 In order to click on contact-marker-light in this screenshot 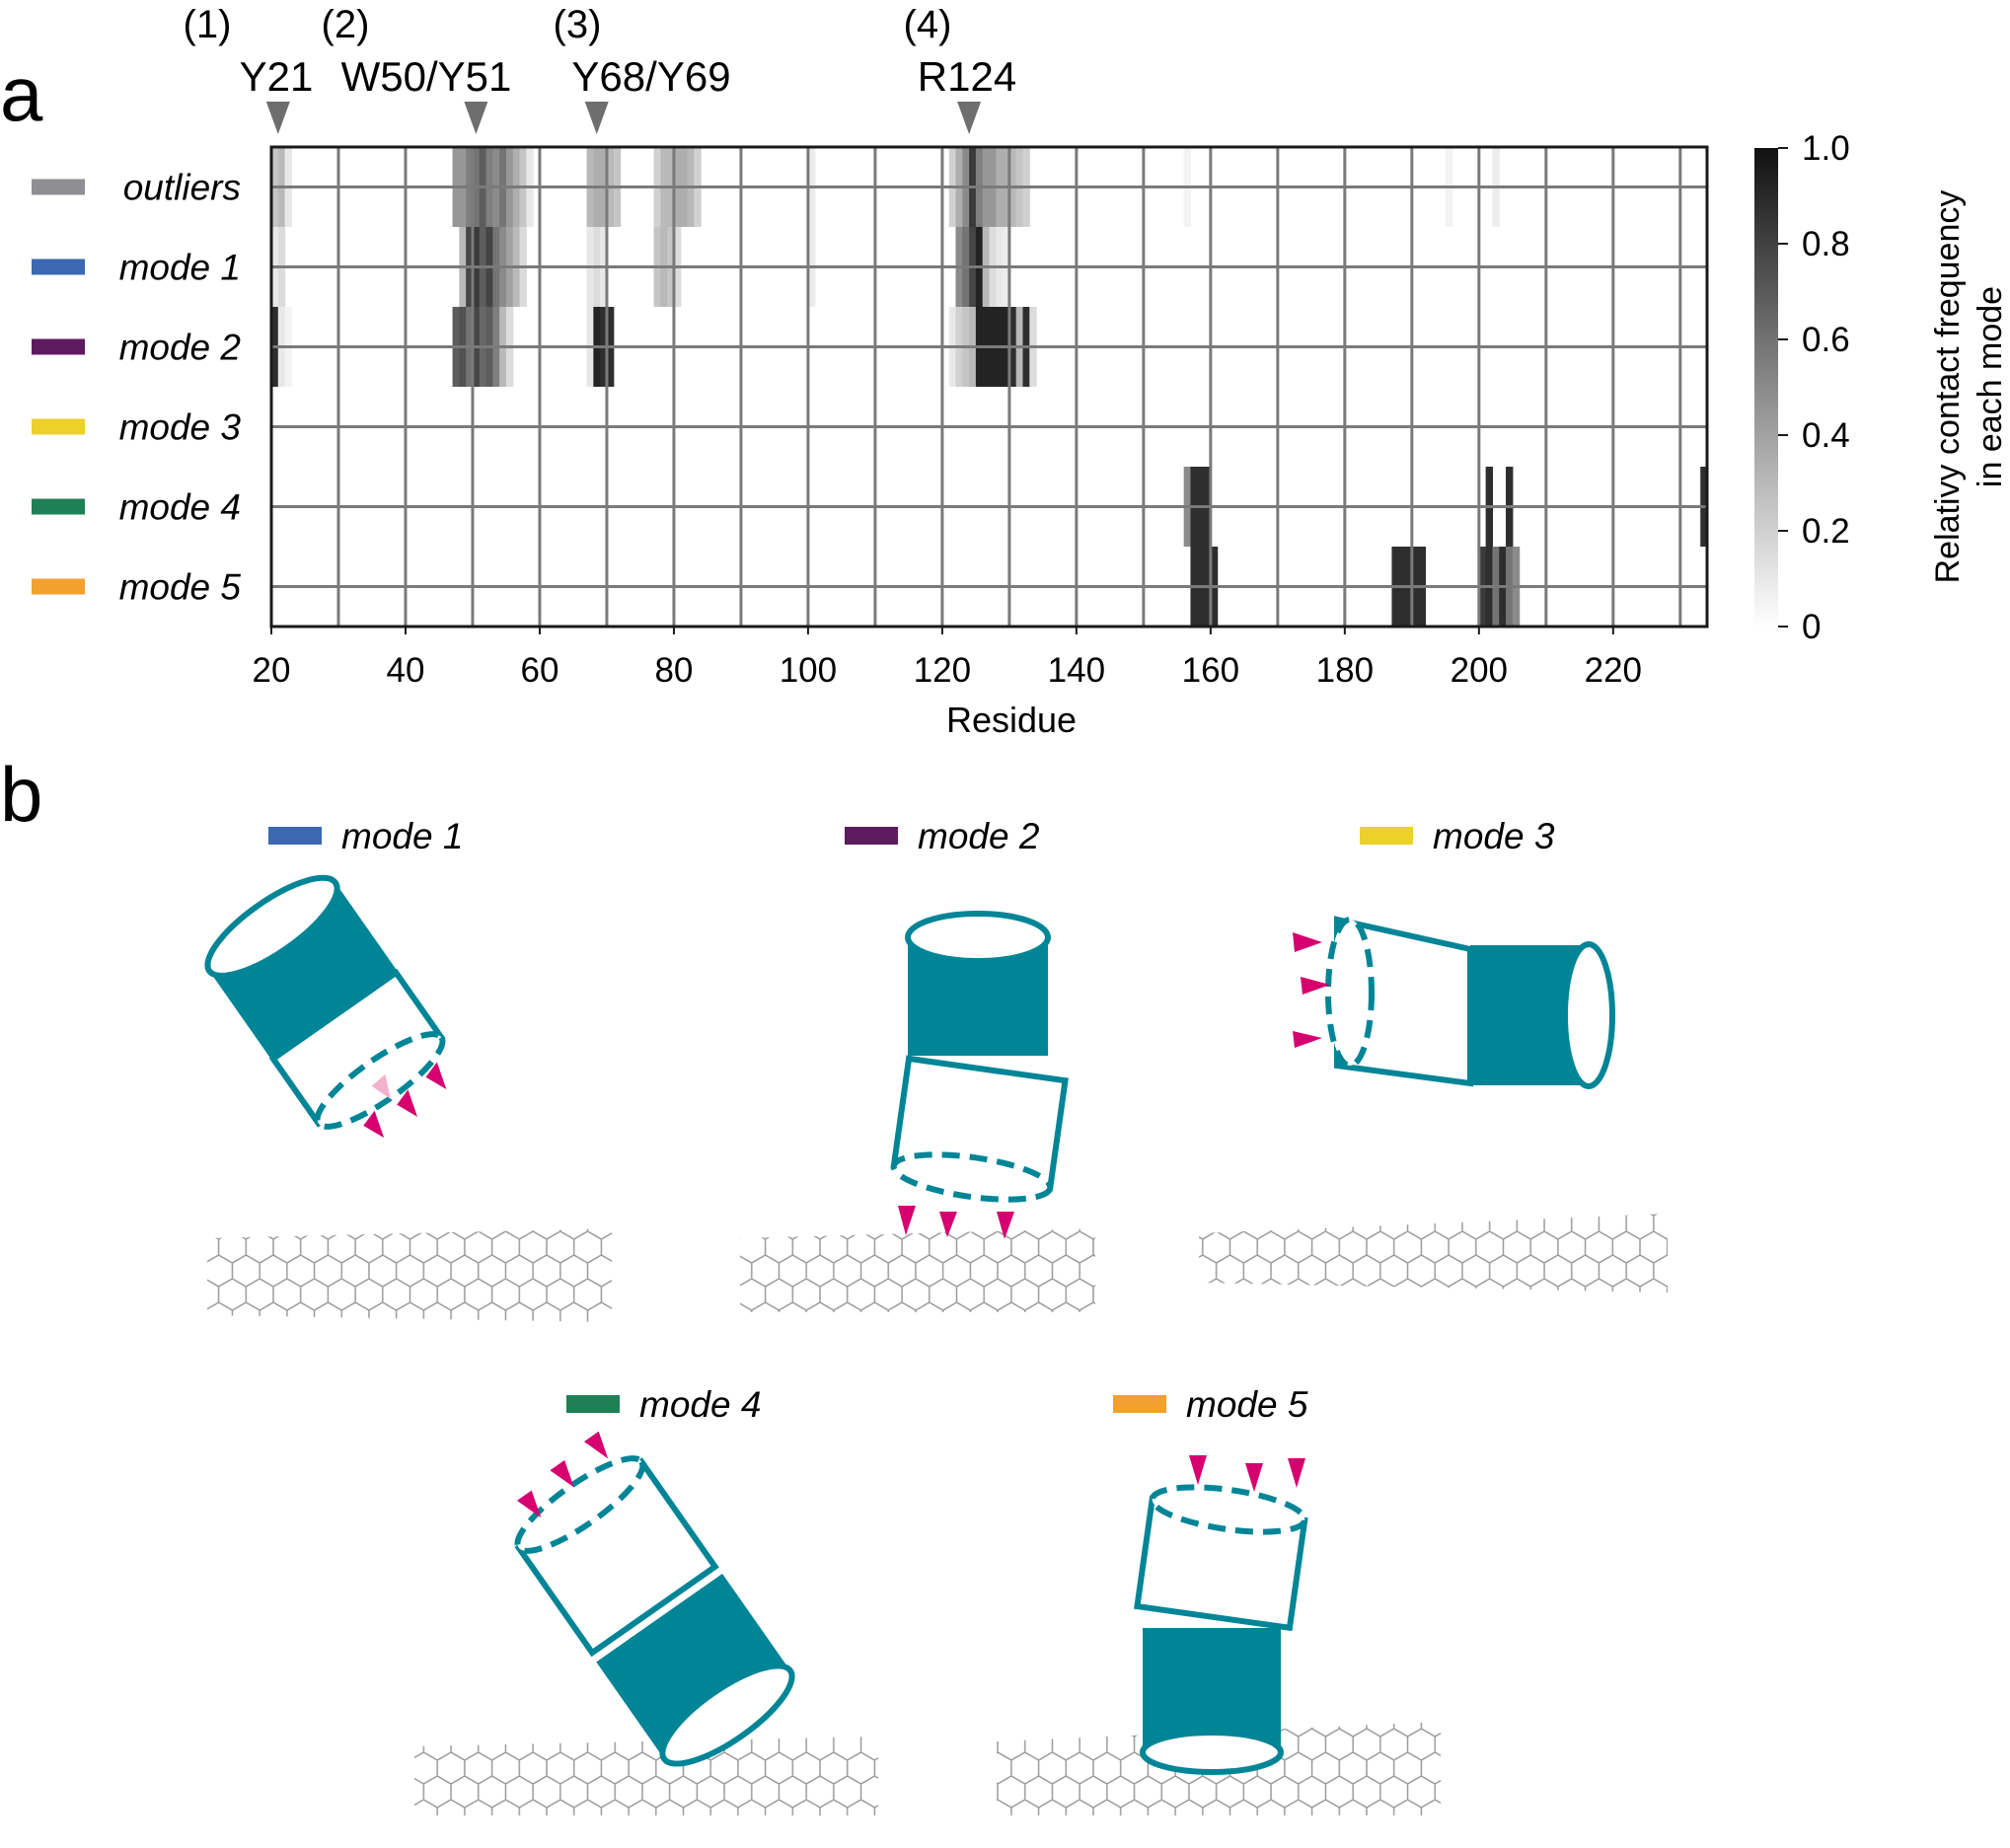, I will do `click(381, 1086)`.